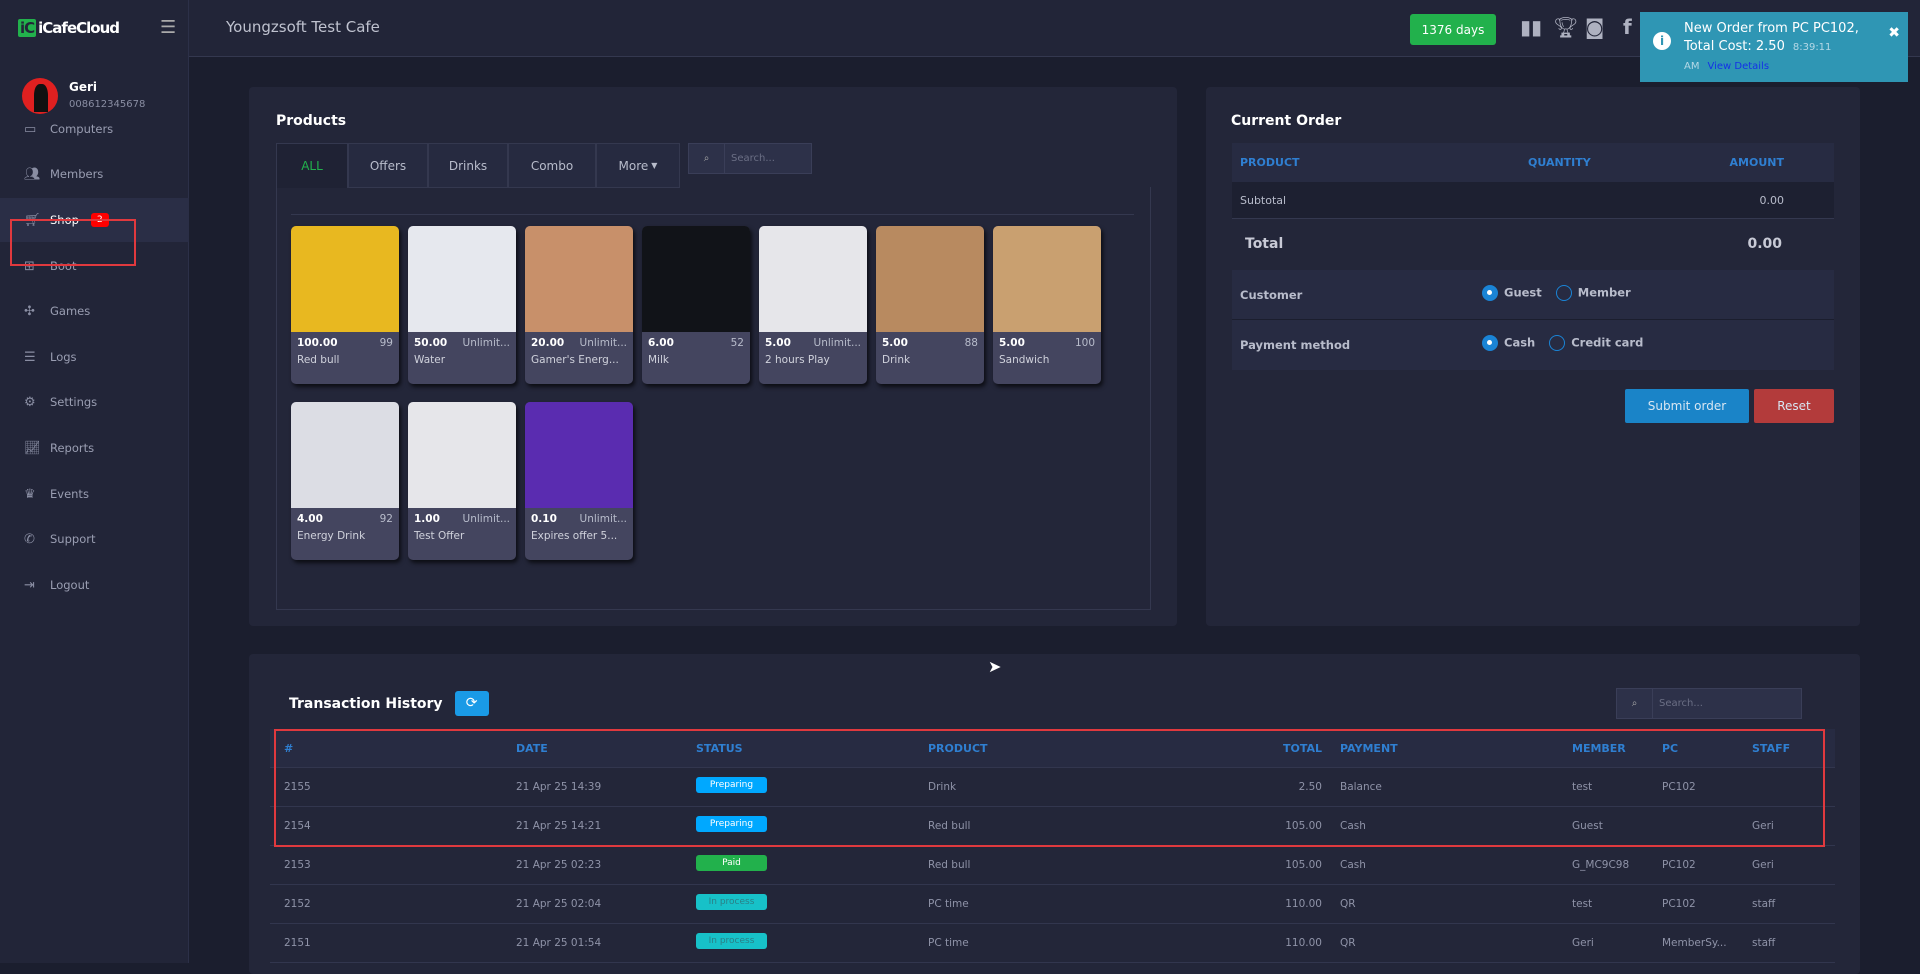  I want to click on sidebar-item-label: Logs, so click(63, 357).